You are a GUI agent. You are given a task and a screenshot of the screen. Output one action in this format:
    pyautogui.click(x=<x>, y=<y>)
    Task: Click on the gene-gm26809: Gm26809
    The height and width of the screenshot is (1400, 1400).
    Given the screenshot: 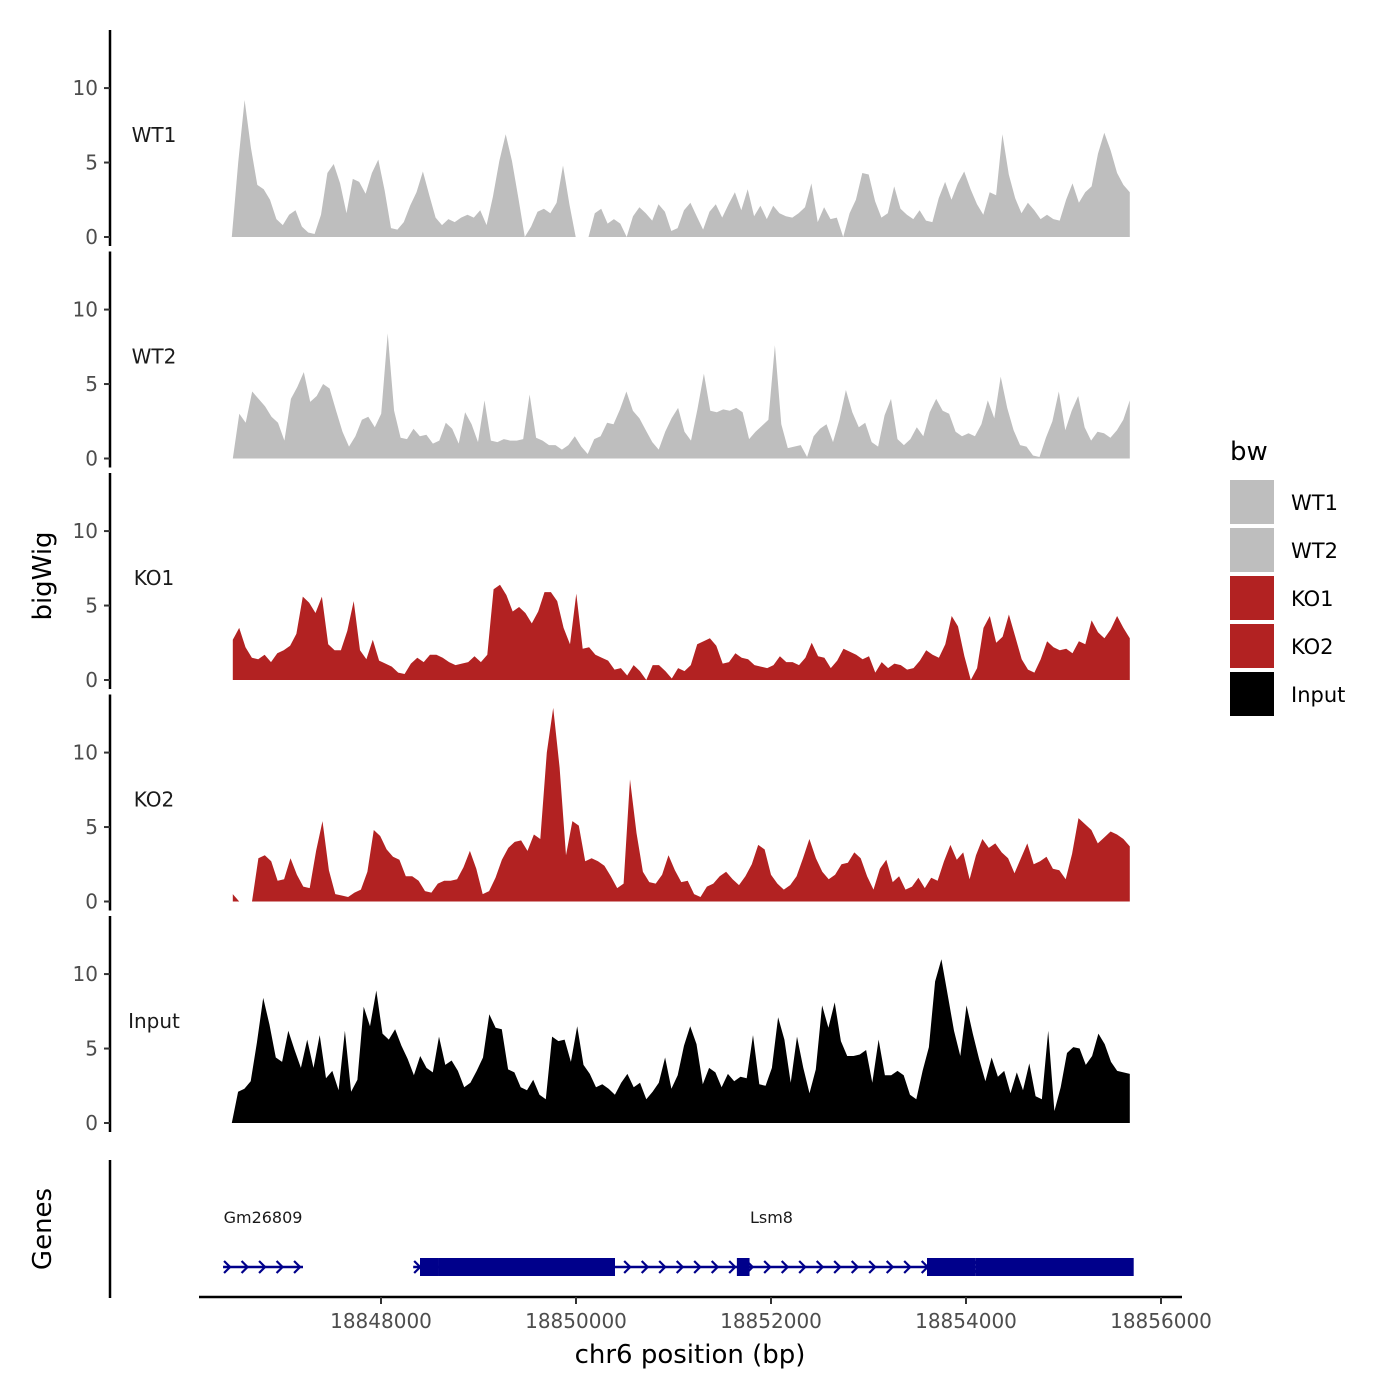 What is the action you would take?
    pyautogui.click(x=263, y=1241)
    